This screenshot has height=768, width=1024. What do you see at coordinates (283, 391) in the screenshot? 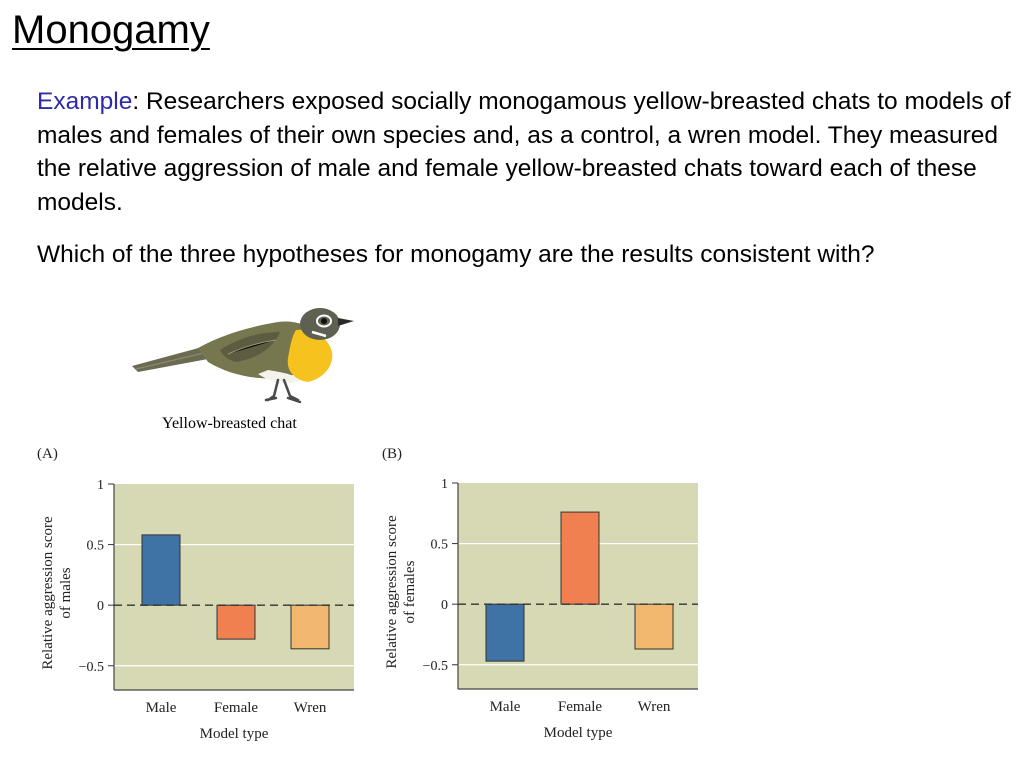
I see `bird-legs` at bounding box center [283, 391].